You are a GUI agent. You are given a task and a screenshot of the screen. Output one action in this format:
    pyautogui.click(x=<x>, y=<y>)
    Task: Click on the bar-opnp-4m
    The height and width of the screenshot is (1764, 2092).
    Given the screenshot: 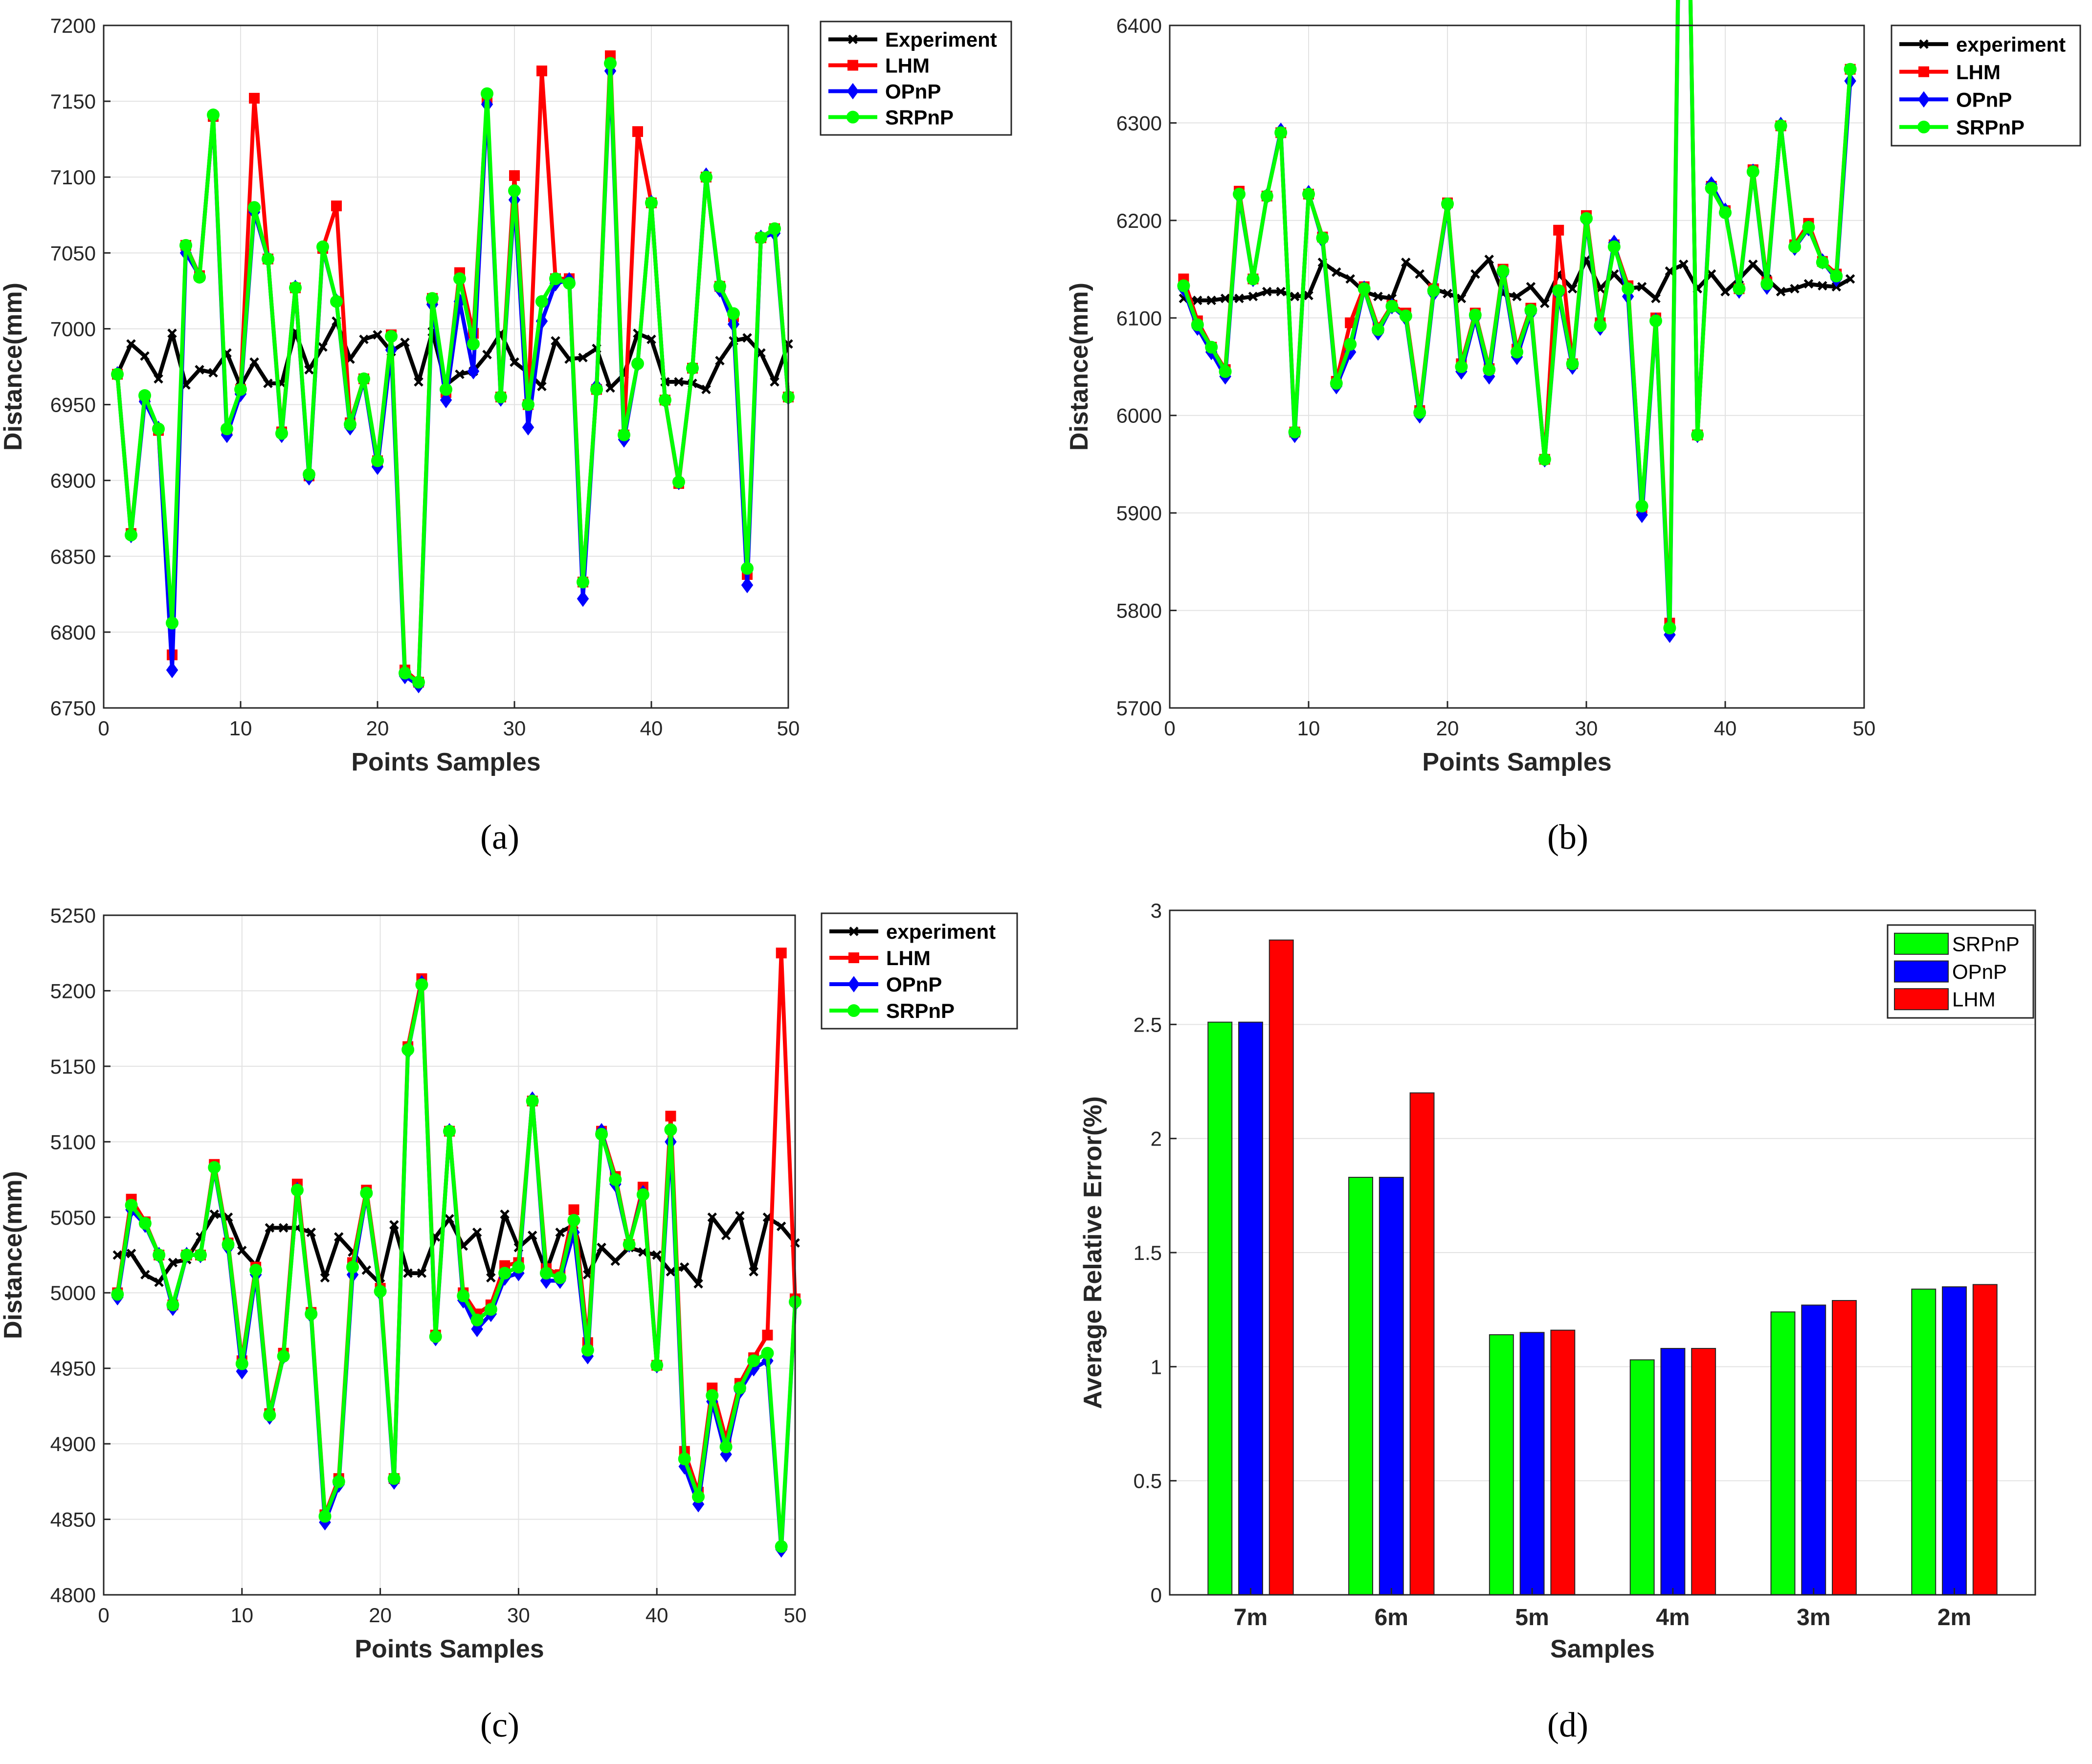 What is the action you would take?
    pyautogui.click(x=1673, y=1471)
    